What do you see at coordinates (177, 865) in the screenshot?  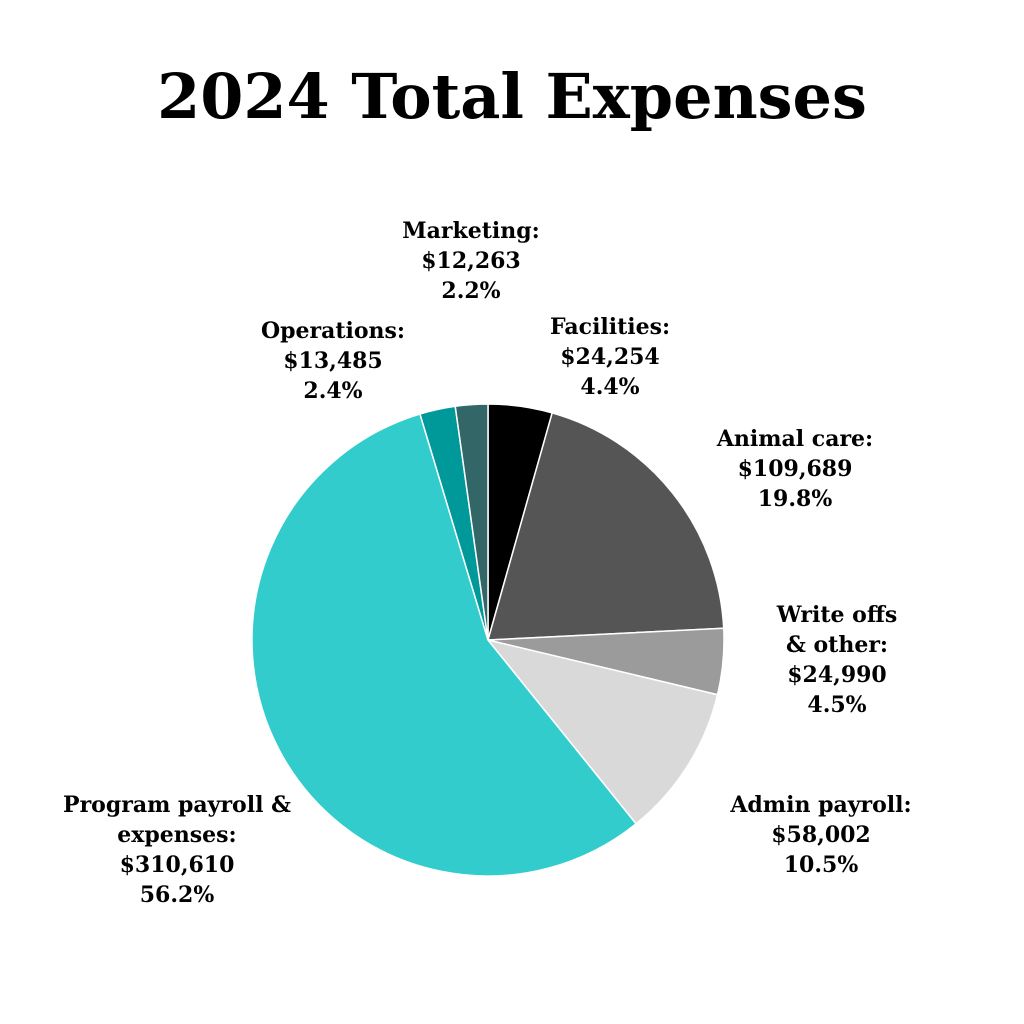 I see `slice-label-program-payroll-amount: $310,610` at bounding box center [177, 865].